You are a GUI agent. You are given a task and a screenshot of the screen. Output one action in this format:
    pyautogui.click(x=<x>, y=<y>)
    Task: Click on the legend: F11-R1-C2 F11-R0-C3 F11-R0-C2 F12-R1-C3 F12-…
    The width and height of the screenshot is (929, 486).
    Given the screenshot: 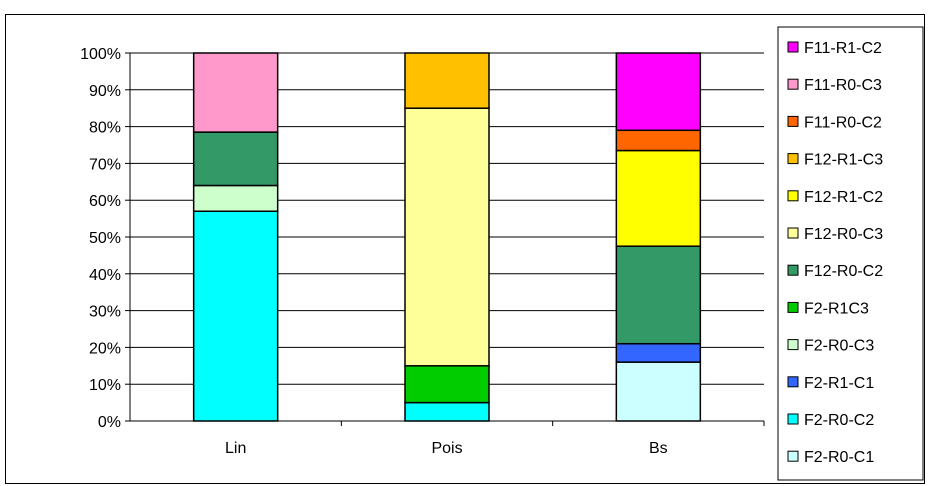 What is the action you would take?
    pyautogui.click(x=850, y=253)
    